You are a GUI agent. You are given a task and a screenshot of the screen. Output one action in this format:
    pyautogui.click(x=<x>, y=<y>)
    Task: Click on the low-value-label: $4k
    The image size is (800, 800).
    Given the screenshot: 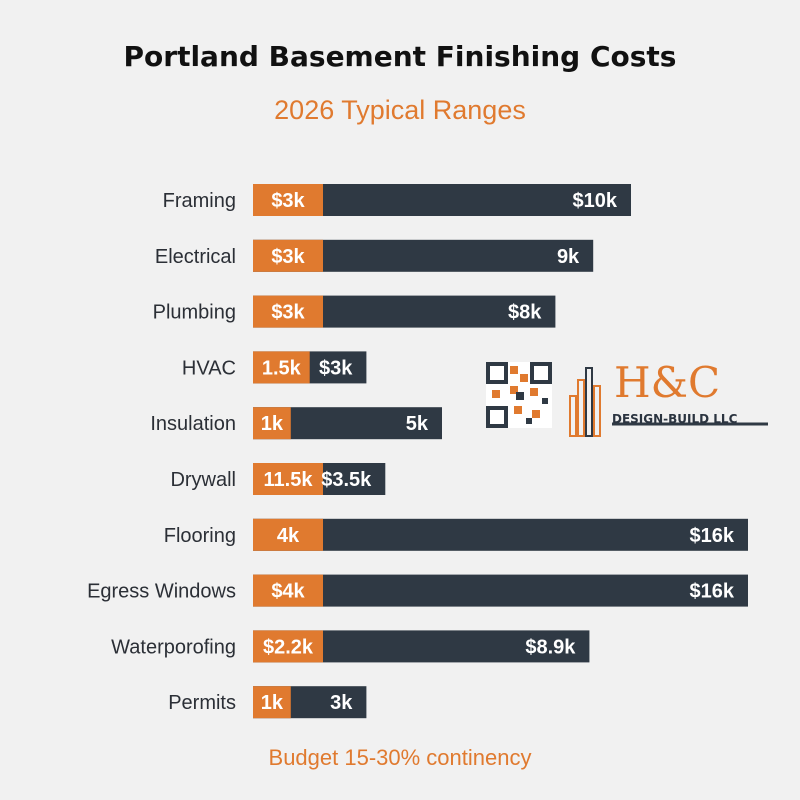 What is the action you would take?
    pyautogui.click(x=288, y=592)
    